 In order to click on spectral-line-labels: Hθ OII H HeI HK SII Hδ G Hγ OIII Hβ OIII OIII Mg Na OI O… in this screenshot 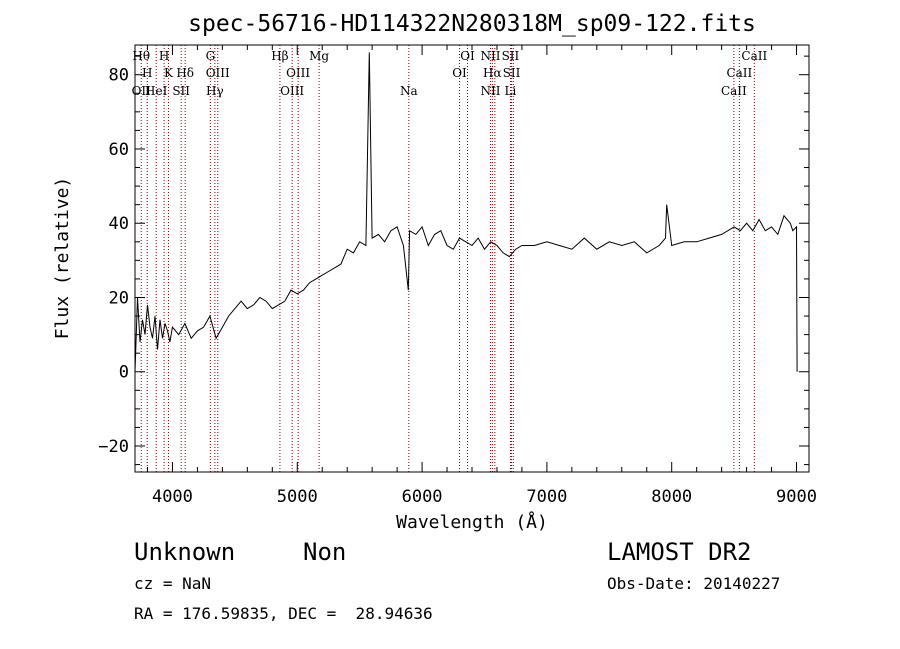, I will do `click(450, 73)`.